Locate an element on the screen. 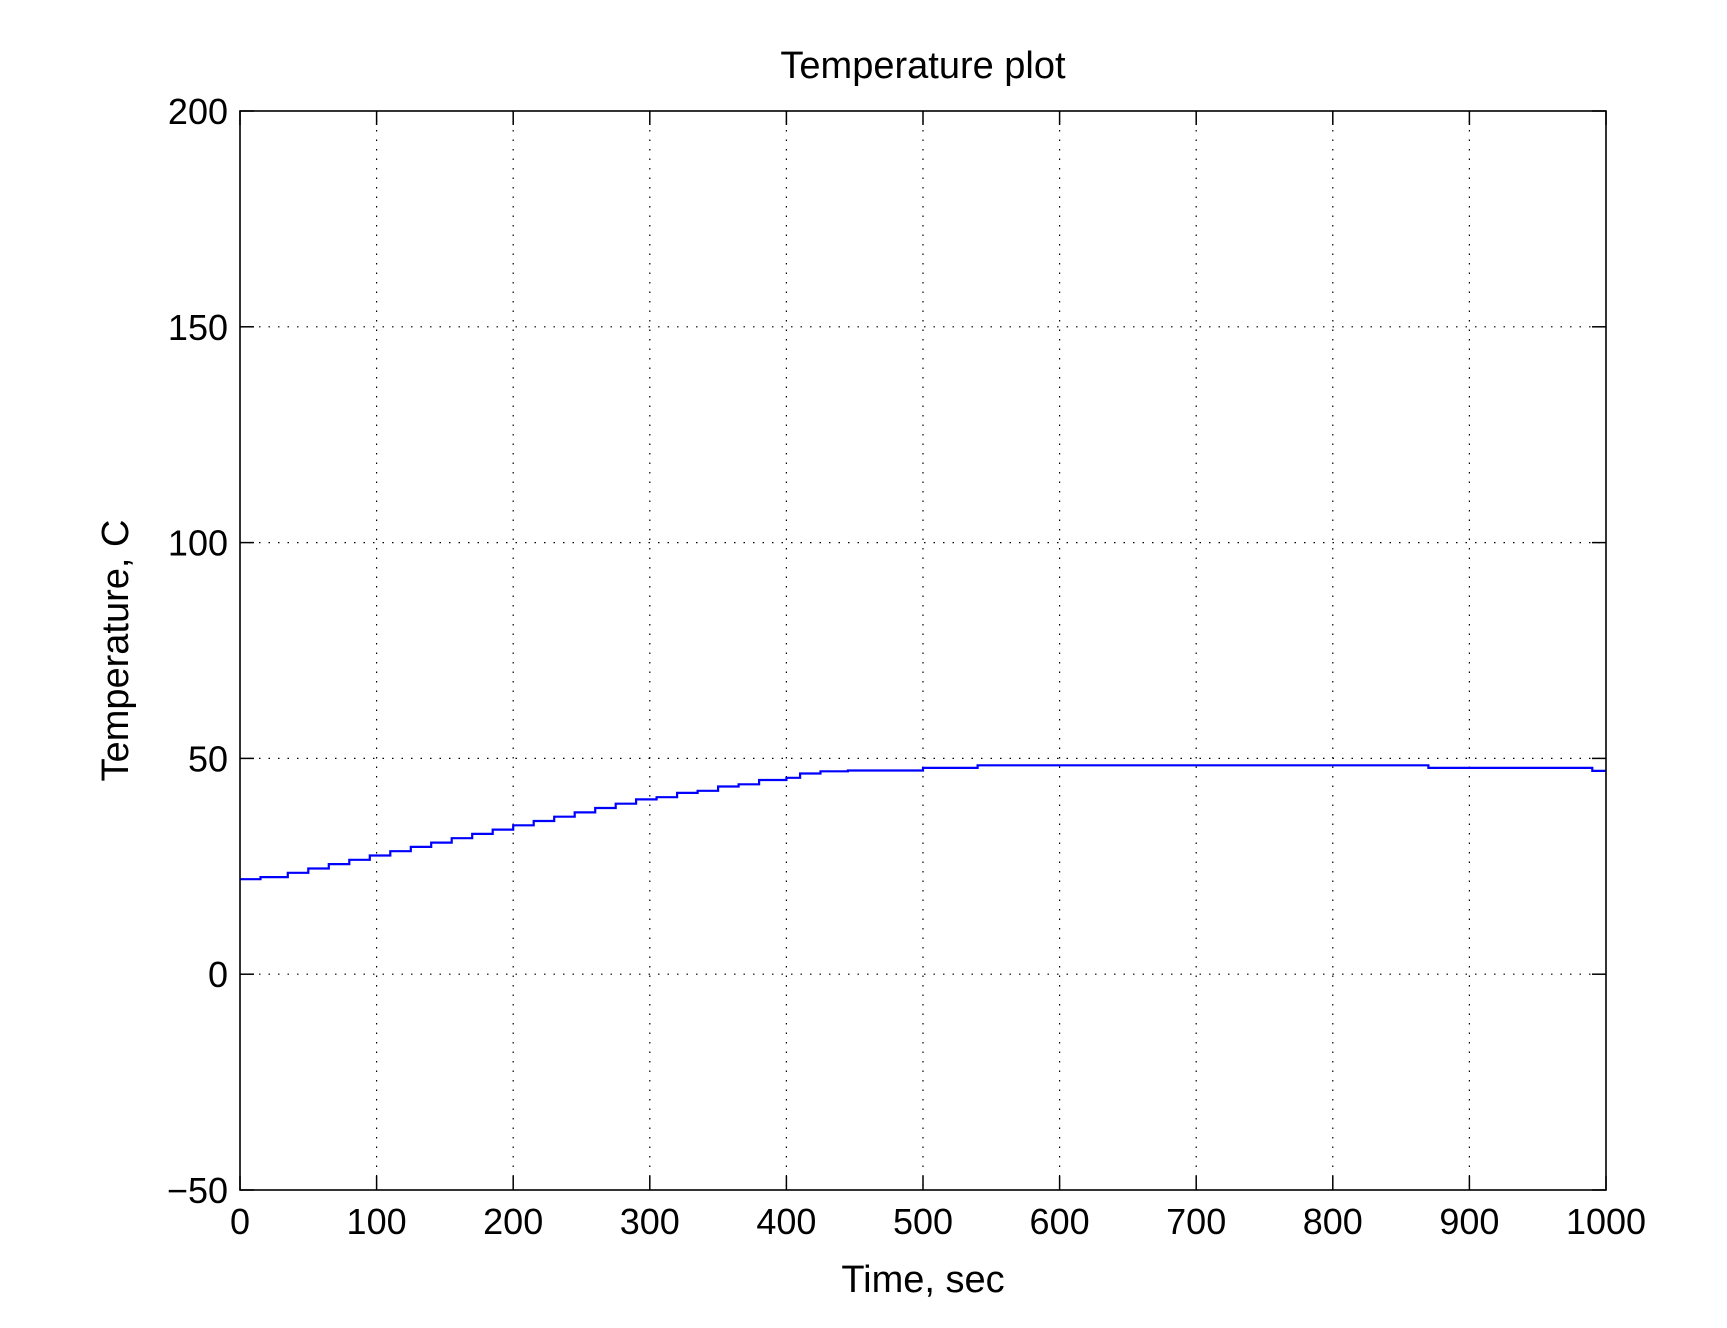  y-tick-label: −50 is located at coordinates (197, 1190).